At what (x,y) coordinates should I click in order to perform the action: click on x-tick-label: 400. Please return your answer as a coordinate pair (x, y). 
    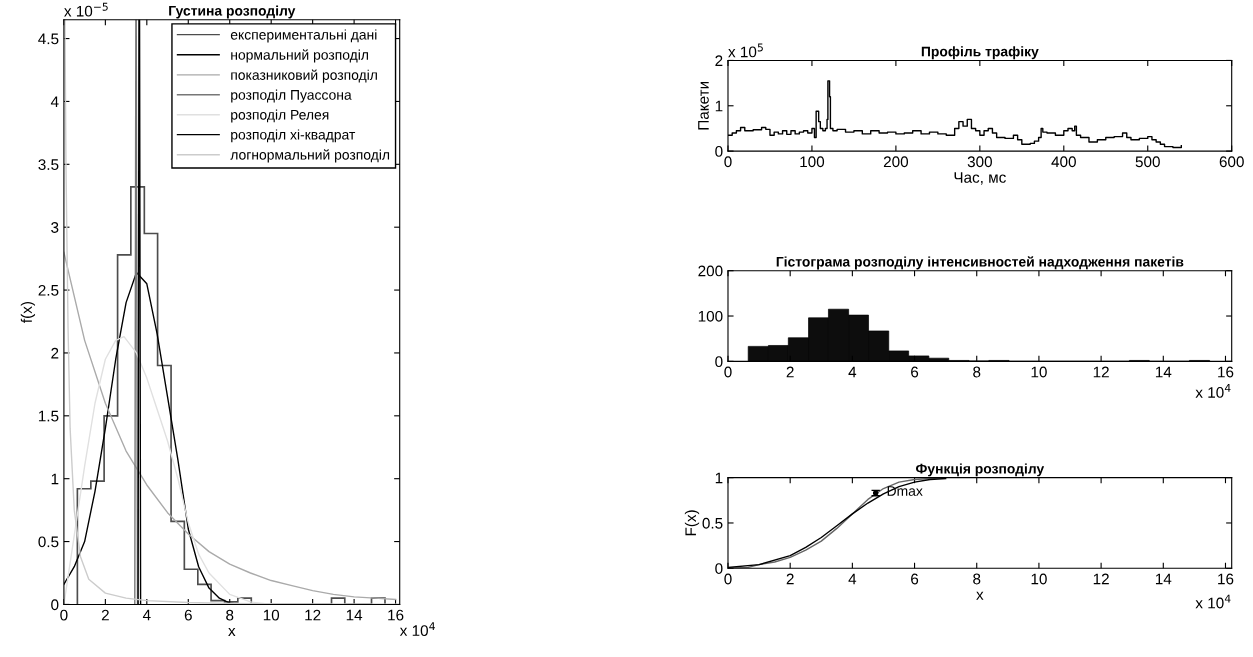
    Looking at the image, I should click on (1063, 162).